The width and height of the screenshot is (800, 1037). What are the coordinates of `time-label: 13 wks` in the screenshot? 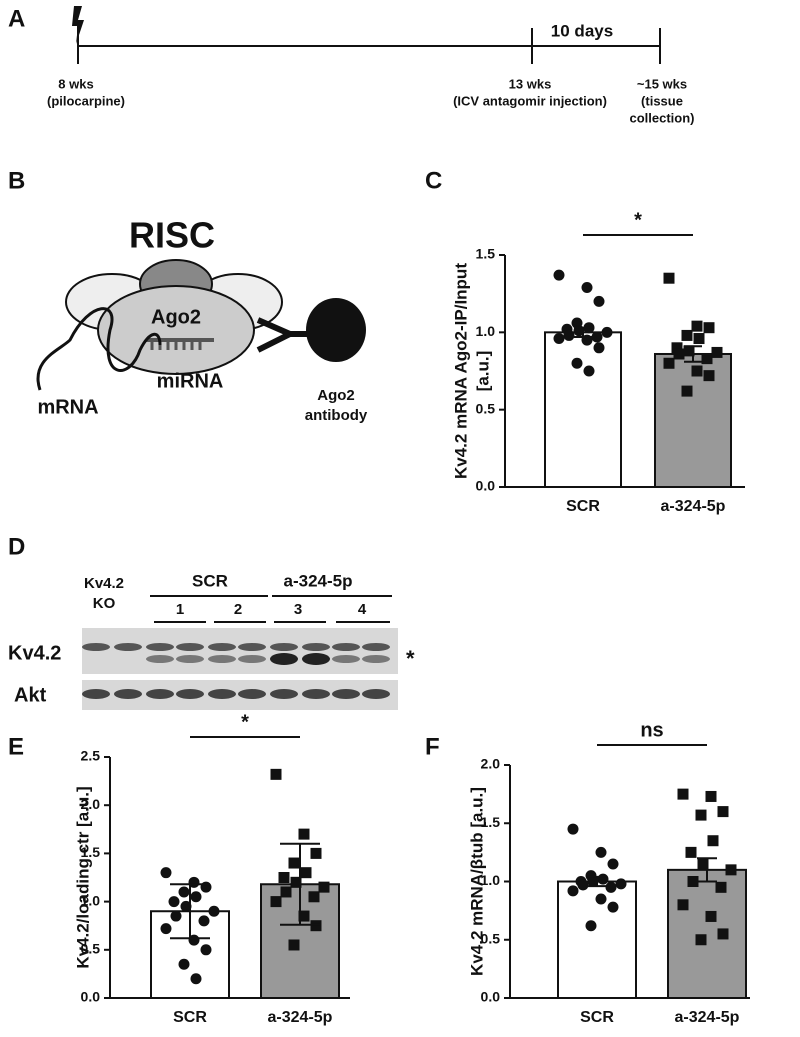 It's located at (530, 83).